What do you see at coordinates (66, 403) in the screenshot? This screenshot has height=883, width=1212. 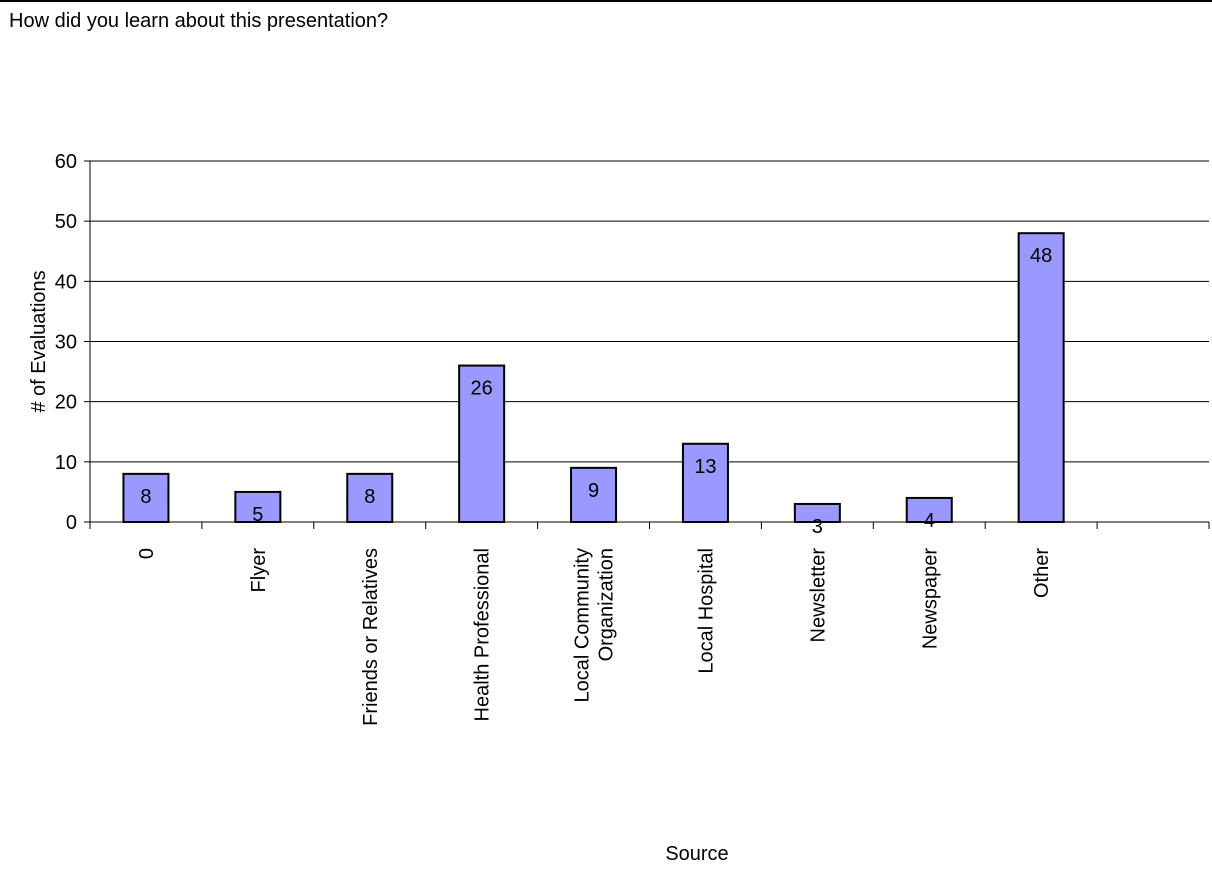 I see `y-tick-label: 20` at bounding box center [66, 403].